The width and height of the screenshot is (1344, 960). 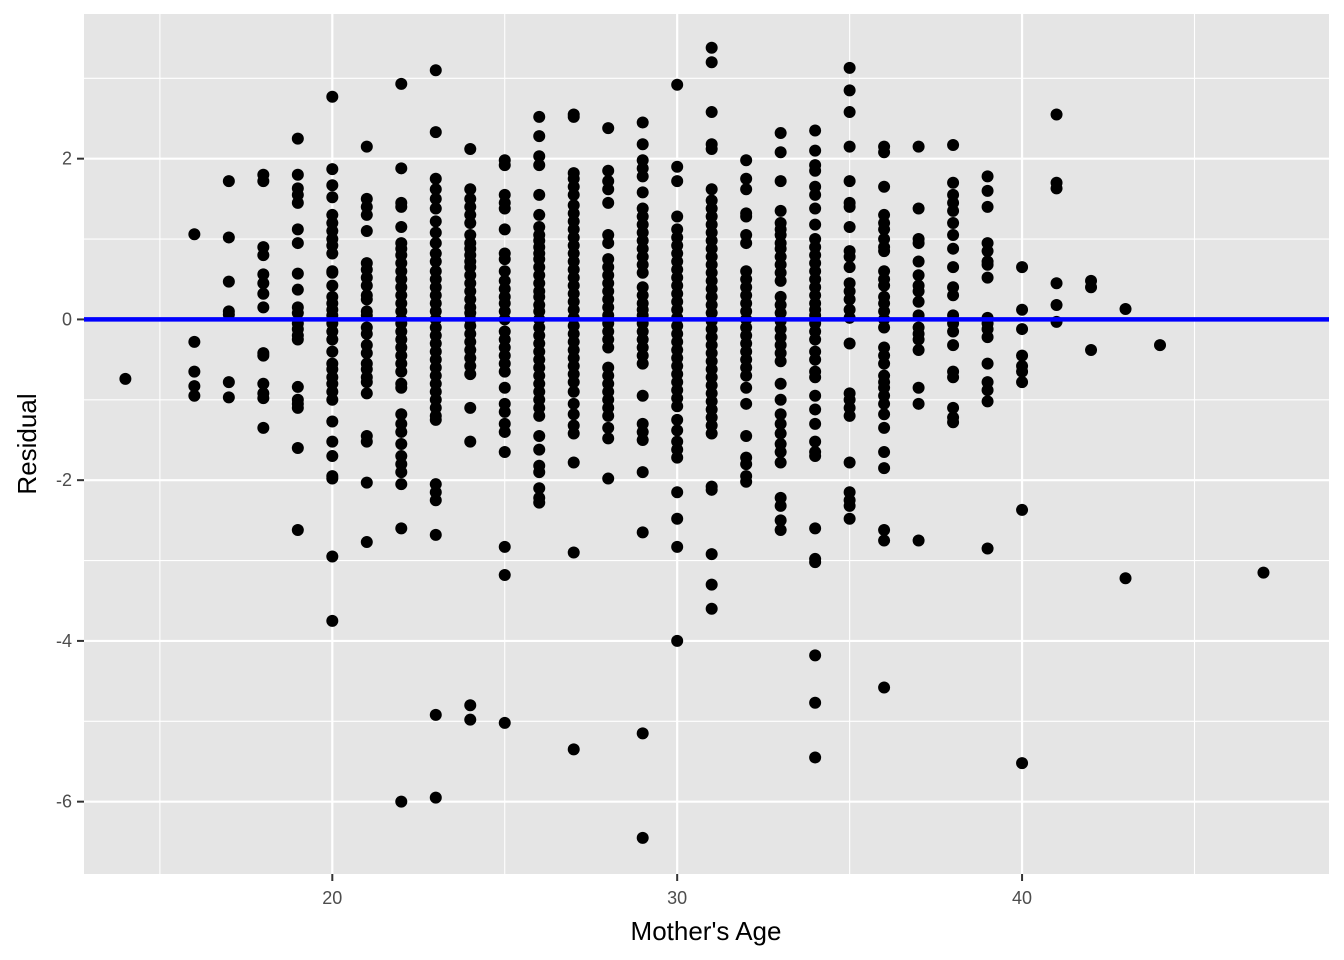 I want to click on x-tick-label: 30, so click(x=677, y=898).